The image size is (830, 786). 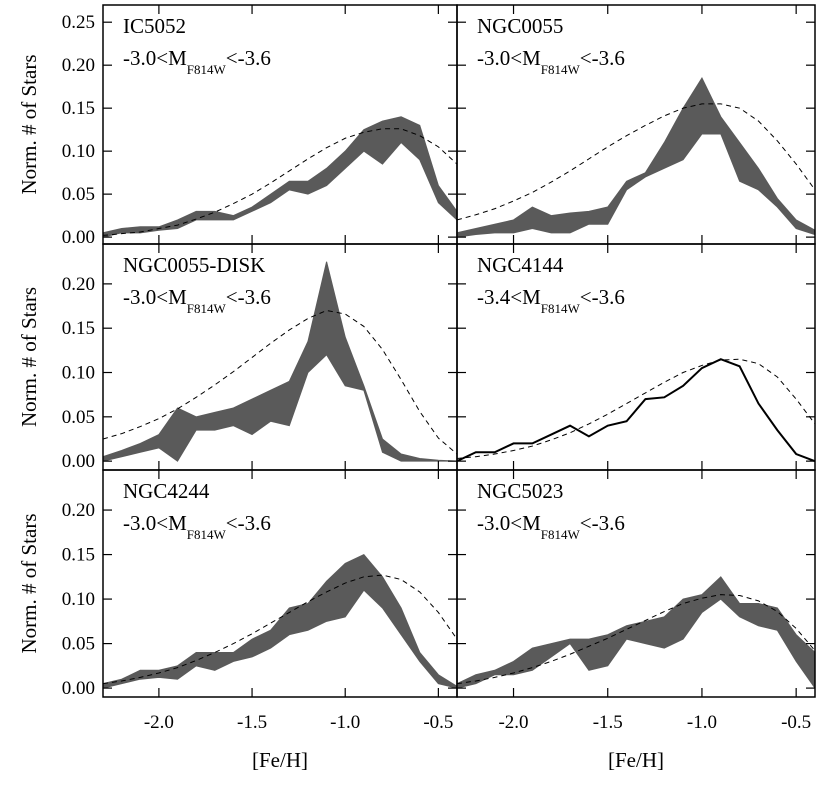 I want to click on annotation: -3.4<MF814W<-3.6, so click(x=551, y=300).